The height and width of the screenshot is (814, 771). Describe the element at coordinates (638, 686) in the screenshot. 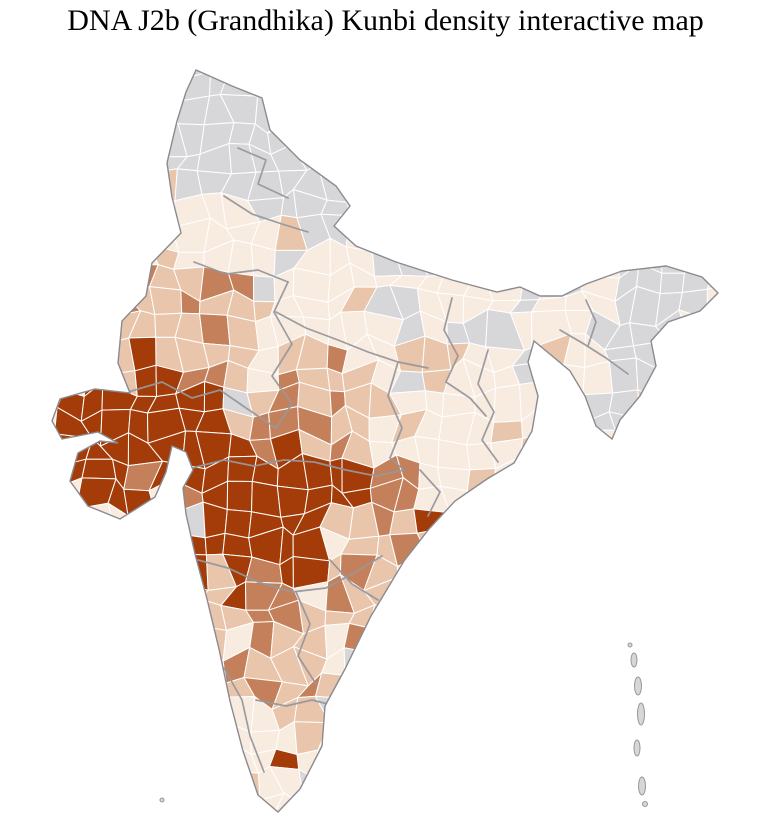

I see `andaman-island` at that location.